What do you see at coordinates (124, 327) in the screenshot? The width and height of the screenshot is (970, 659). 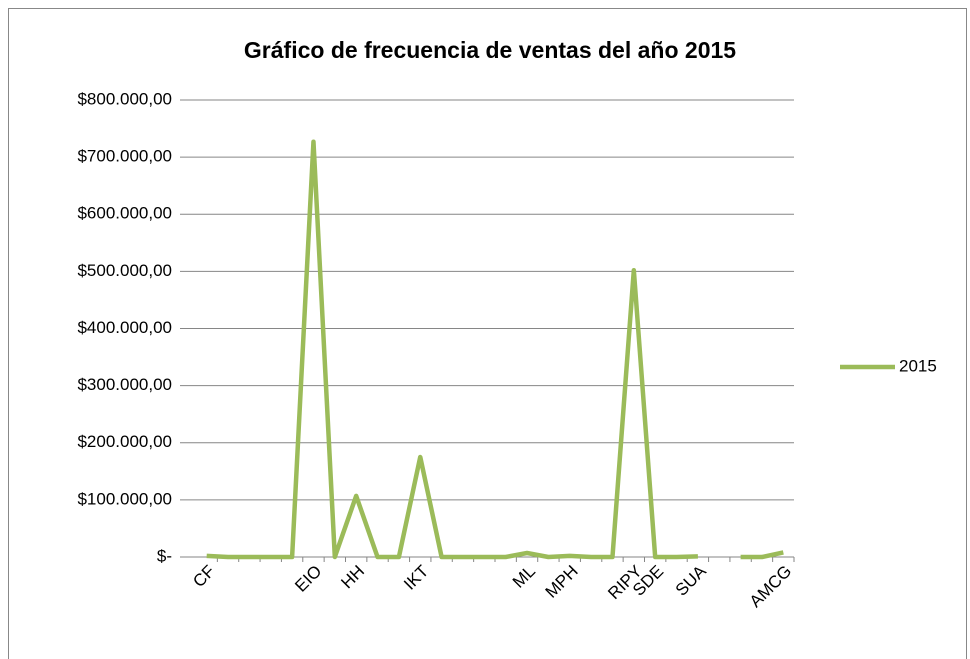 I see `y-tick-label: $400.000,00` at bounding box center [124, 327].